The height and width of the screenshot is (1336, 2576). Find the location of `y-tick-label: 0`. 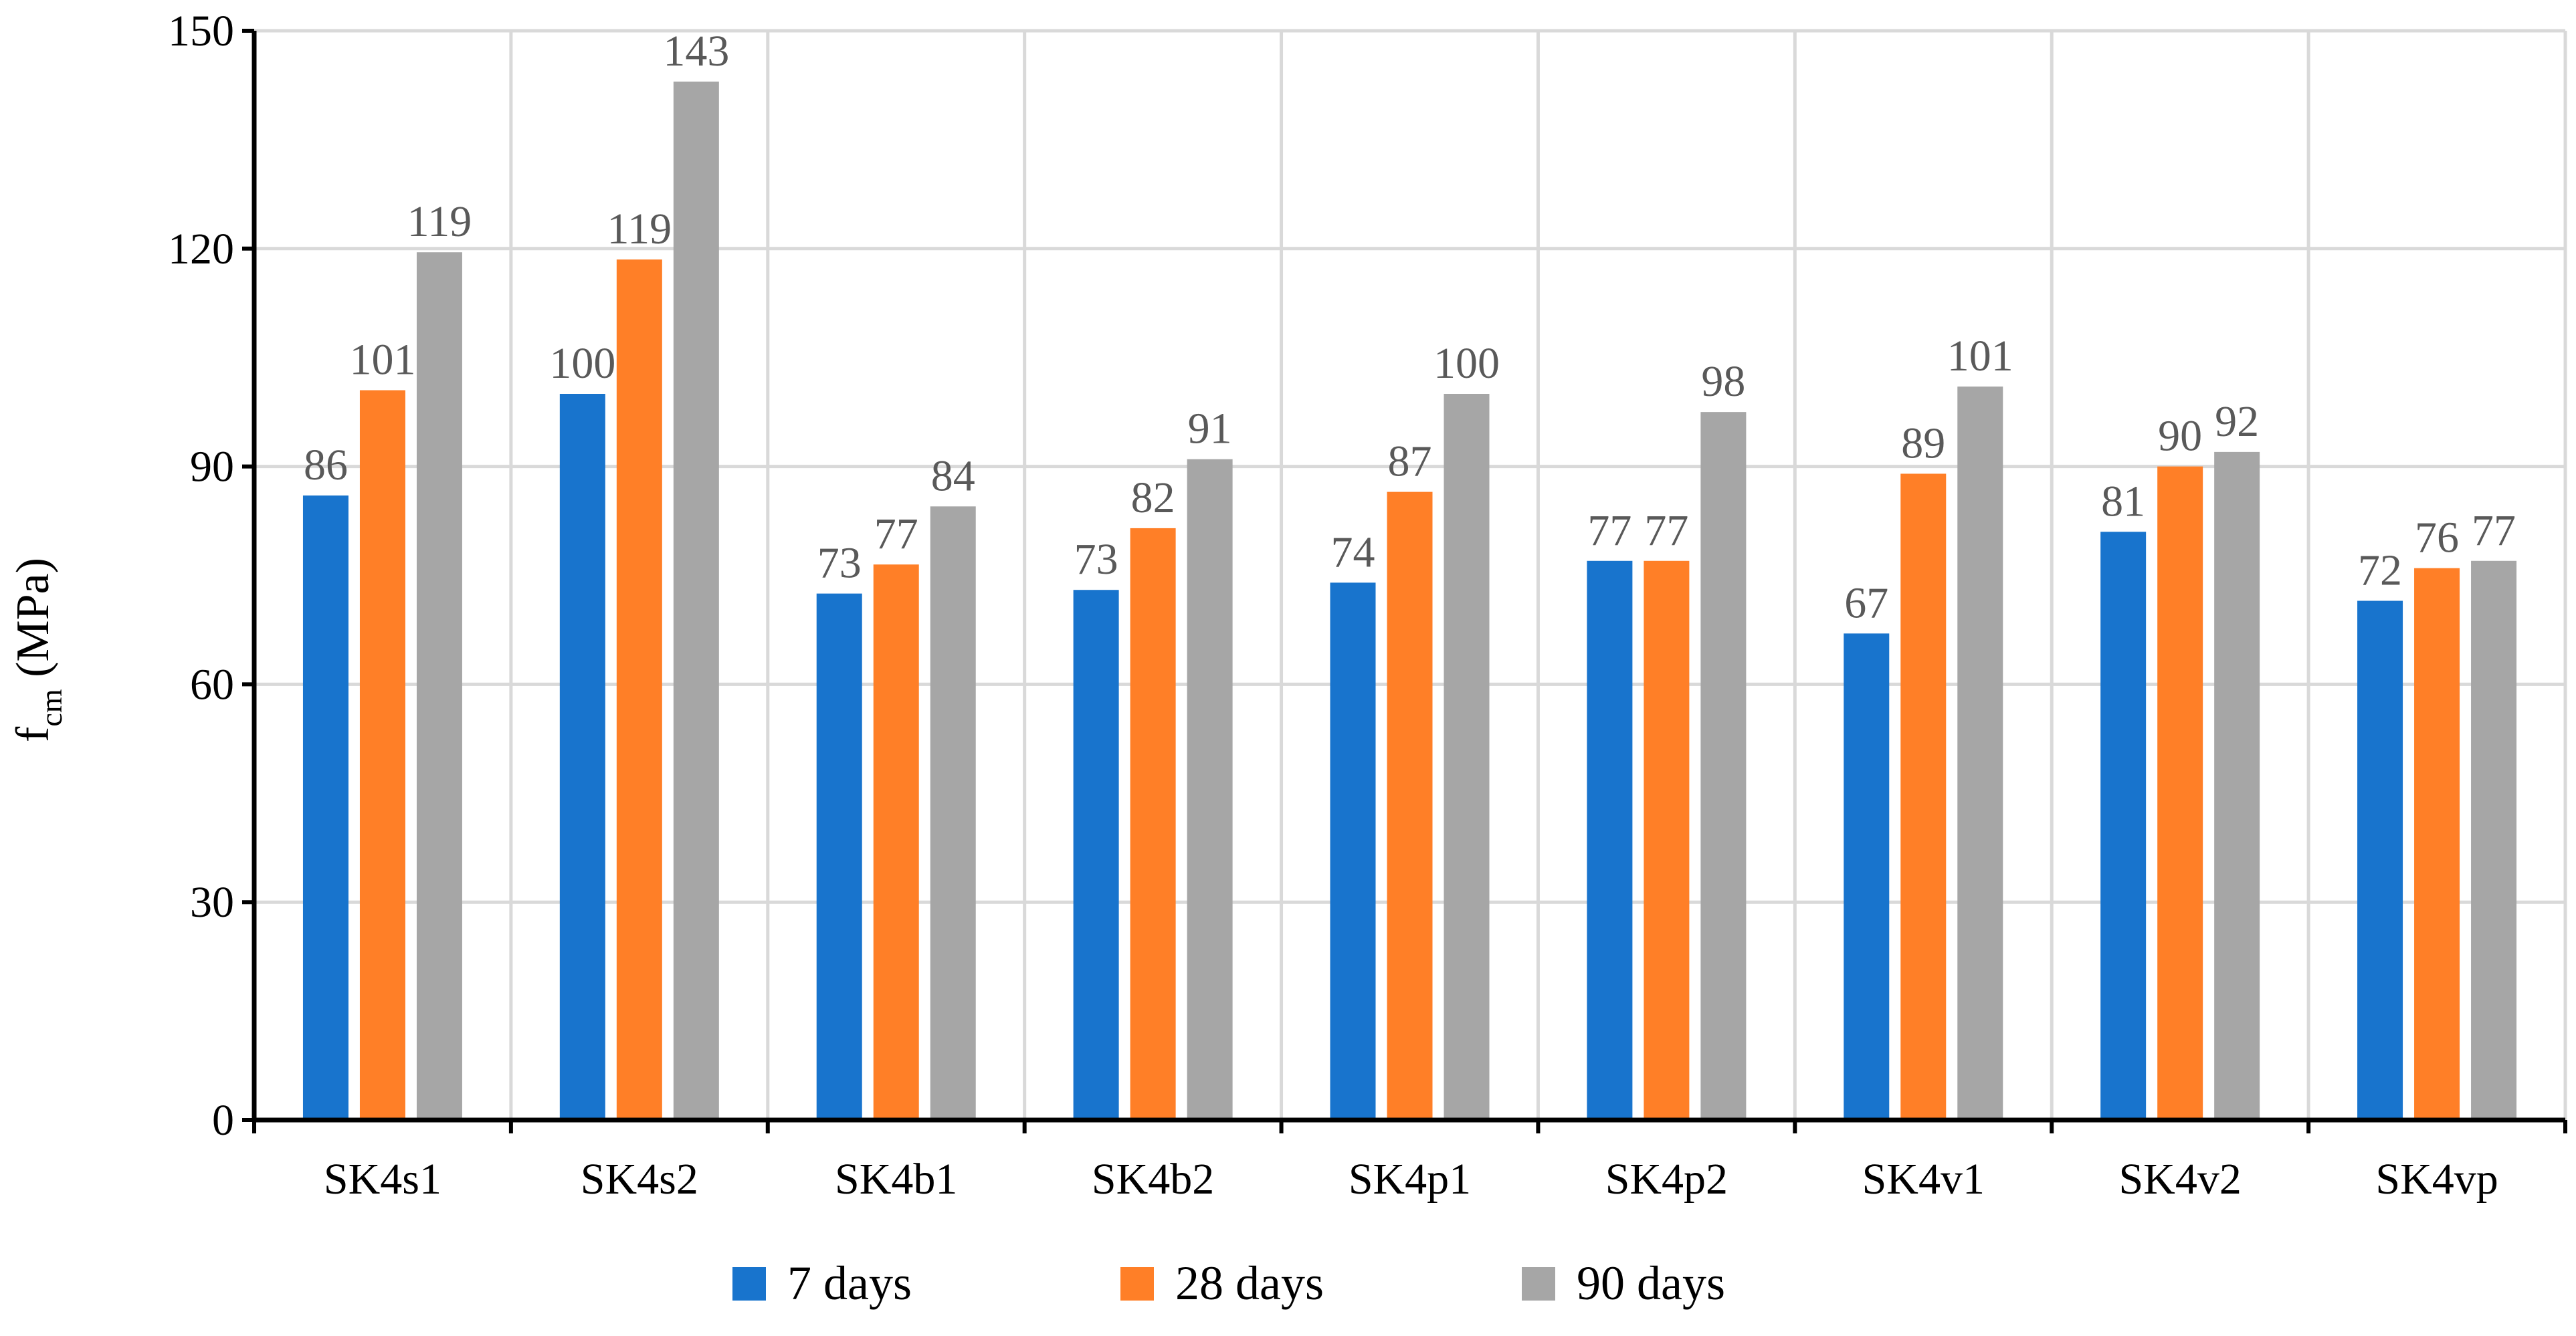

y-tick-label: 0 is located at coordinates (223, 1121).